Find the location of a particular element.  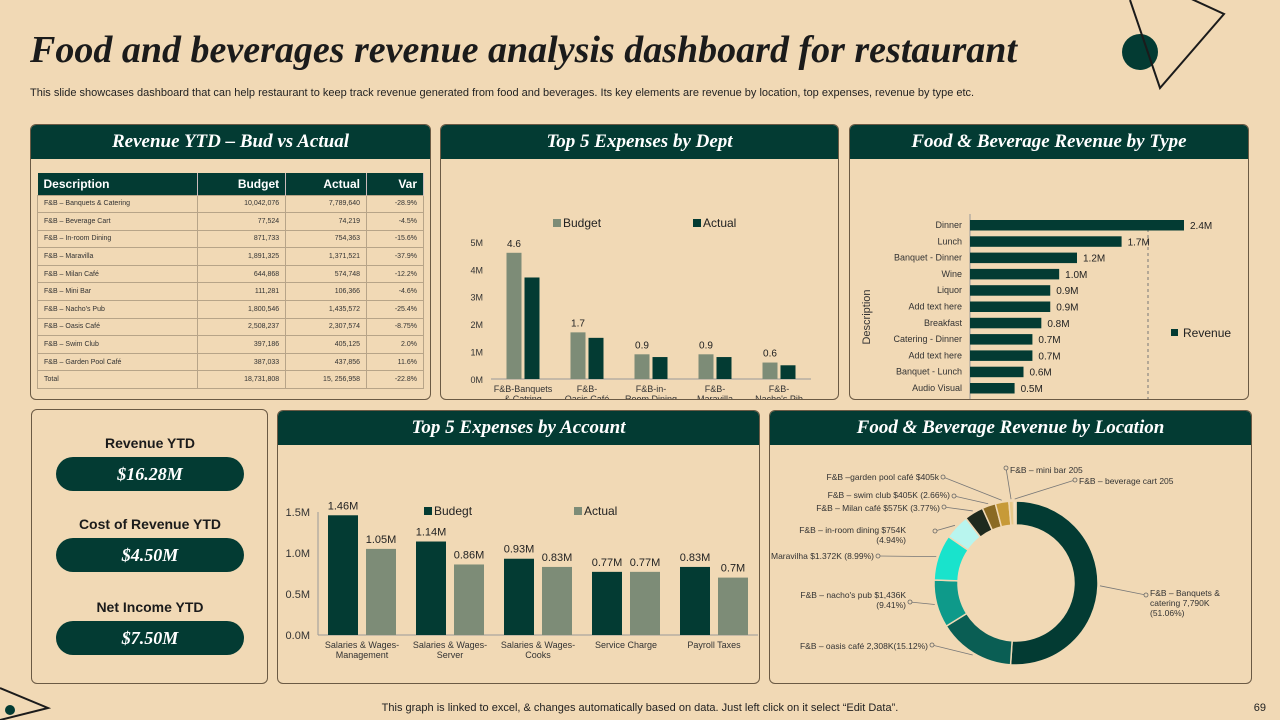

table-header-cell: Description is located at coordinates (118, 184).